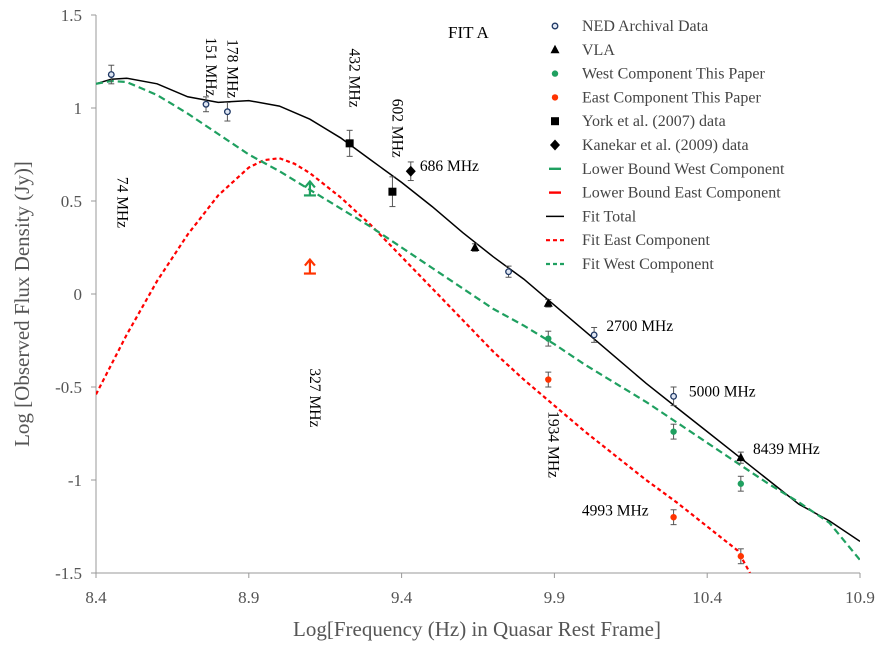 Image resolution: width=881 pixels, height=651 pixels. I want to click on y-tick-label: 0, so click(78, 294).